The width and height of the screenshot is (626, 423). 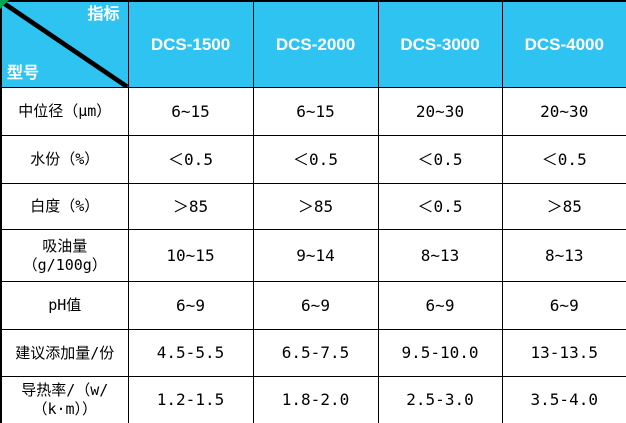 I want to click on row-label: 吸油量 （g/100g）, so click(x=64, y=255).